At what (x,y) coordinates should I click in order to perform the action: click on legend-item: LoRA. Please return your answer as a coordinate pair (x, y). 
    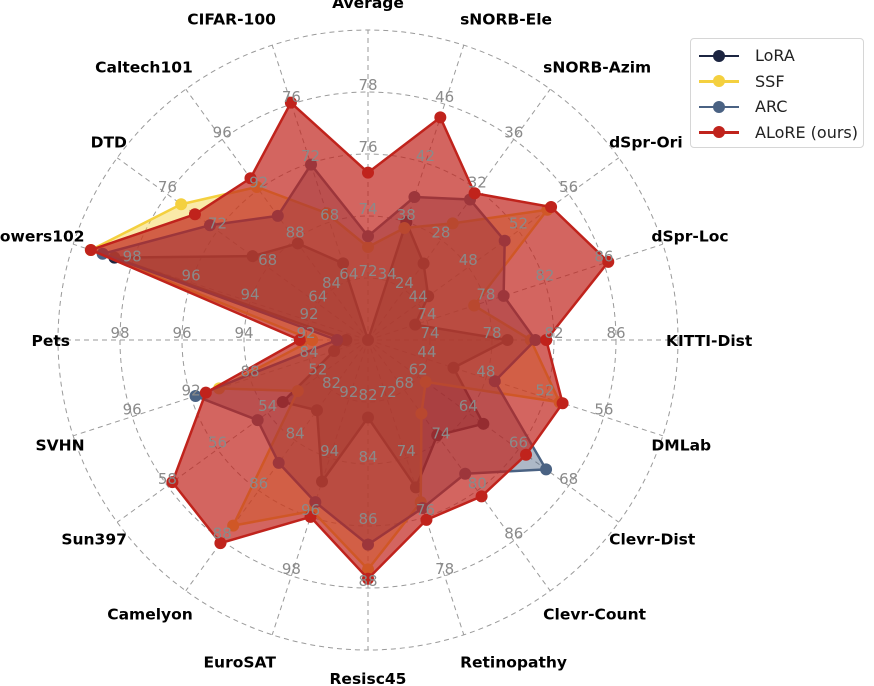
    Looking at the image, I should click on (781, 56).